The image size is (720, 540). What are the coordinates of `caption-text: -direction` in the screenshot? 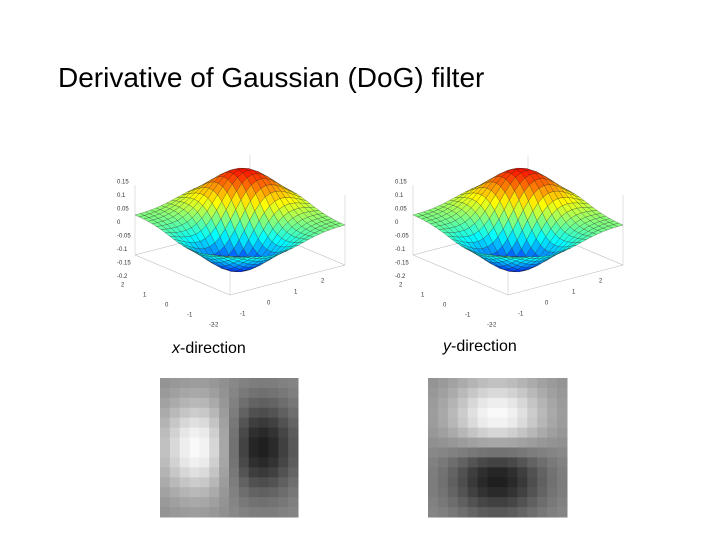 It's located at (213, 348).